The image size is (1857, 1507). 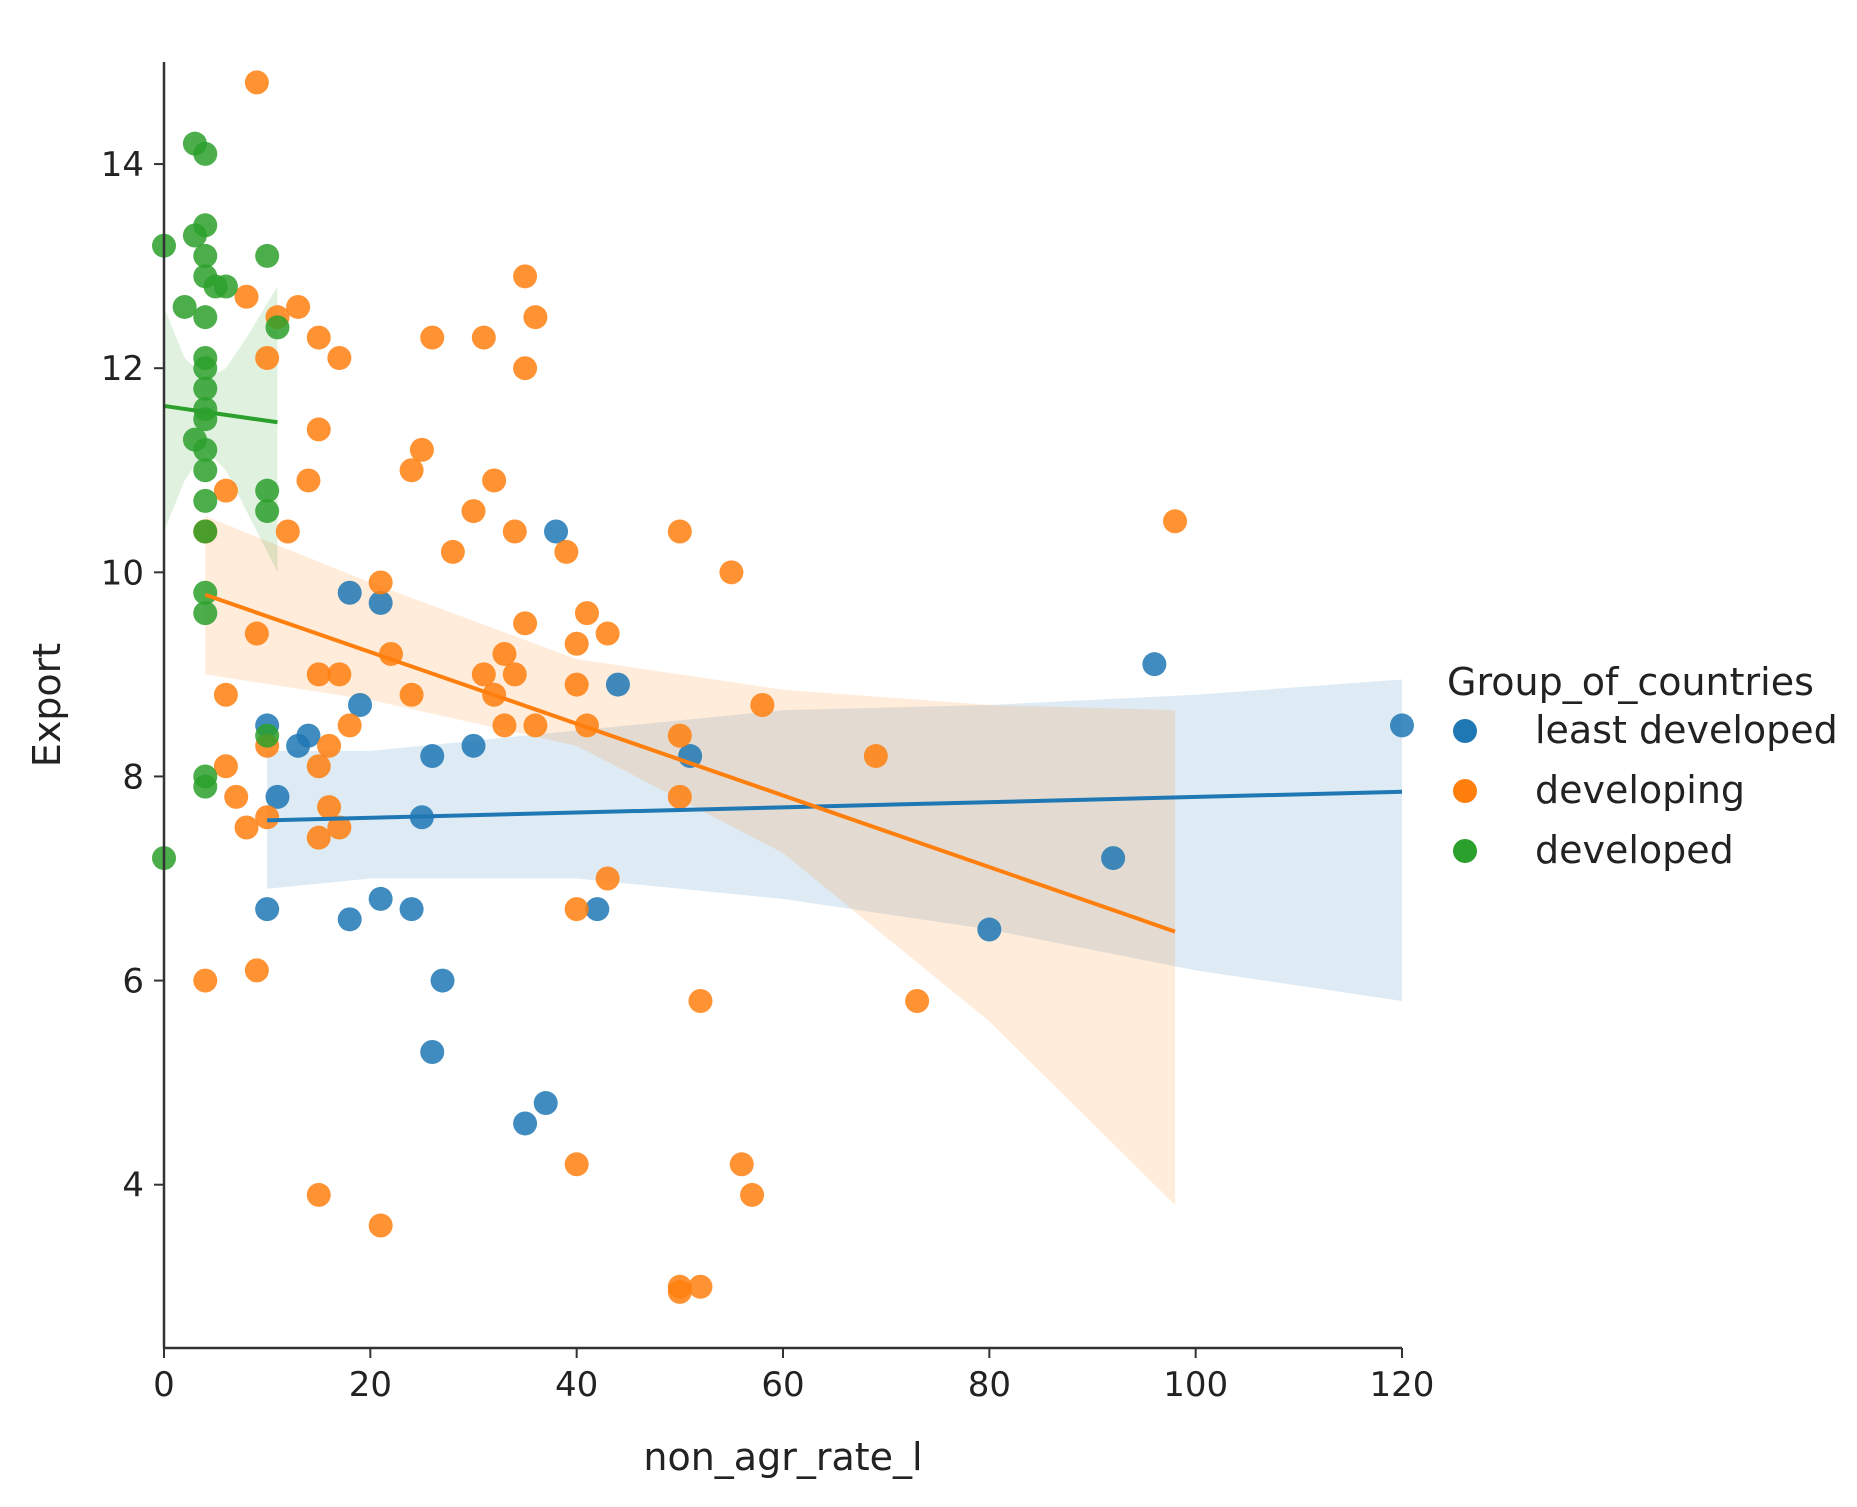 I want to click on x-tick-label: 60, so click(x=782, y=1385).